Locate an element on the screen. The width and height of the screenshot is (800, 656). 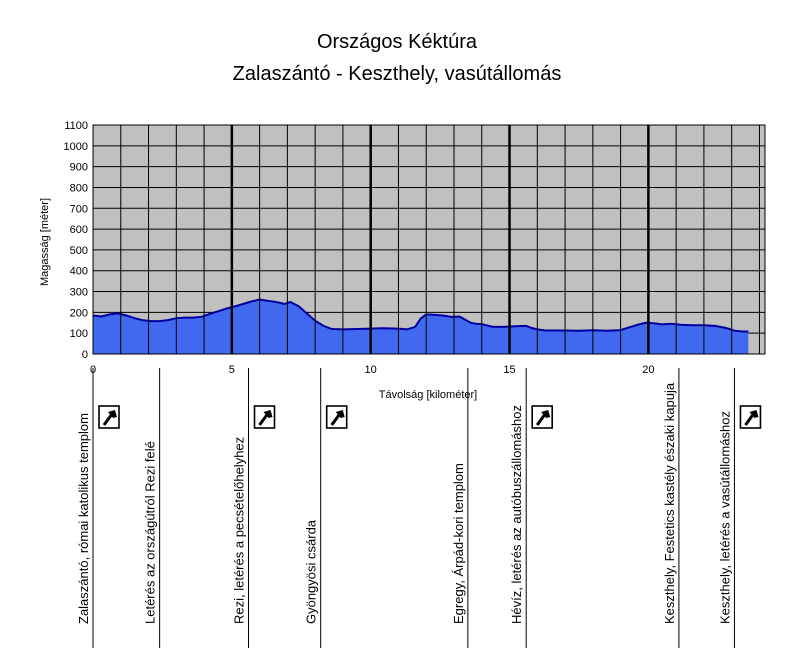
y-tick-label: 200 is located at coordinates (79, 313).